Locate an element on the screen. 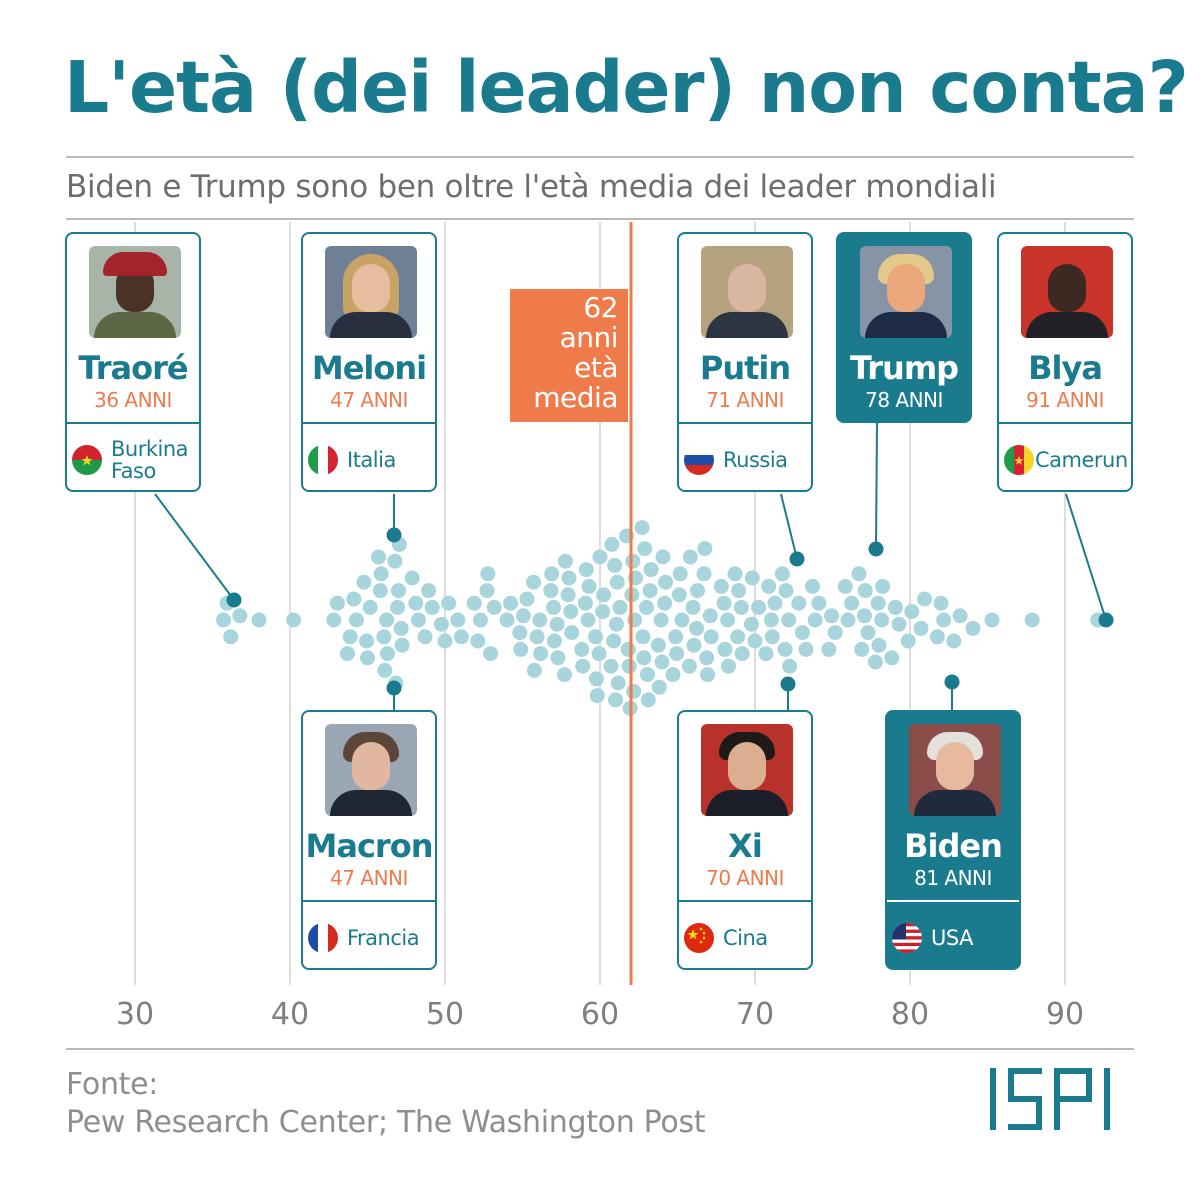 The image size is (1200, 1200). leader-card-meloni: Meloni 47 ANNI Italia is located at coordinates (369, 362).